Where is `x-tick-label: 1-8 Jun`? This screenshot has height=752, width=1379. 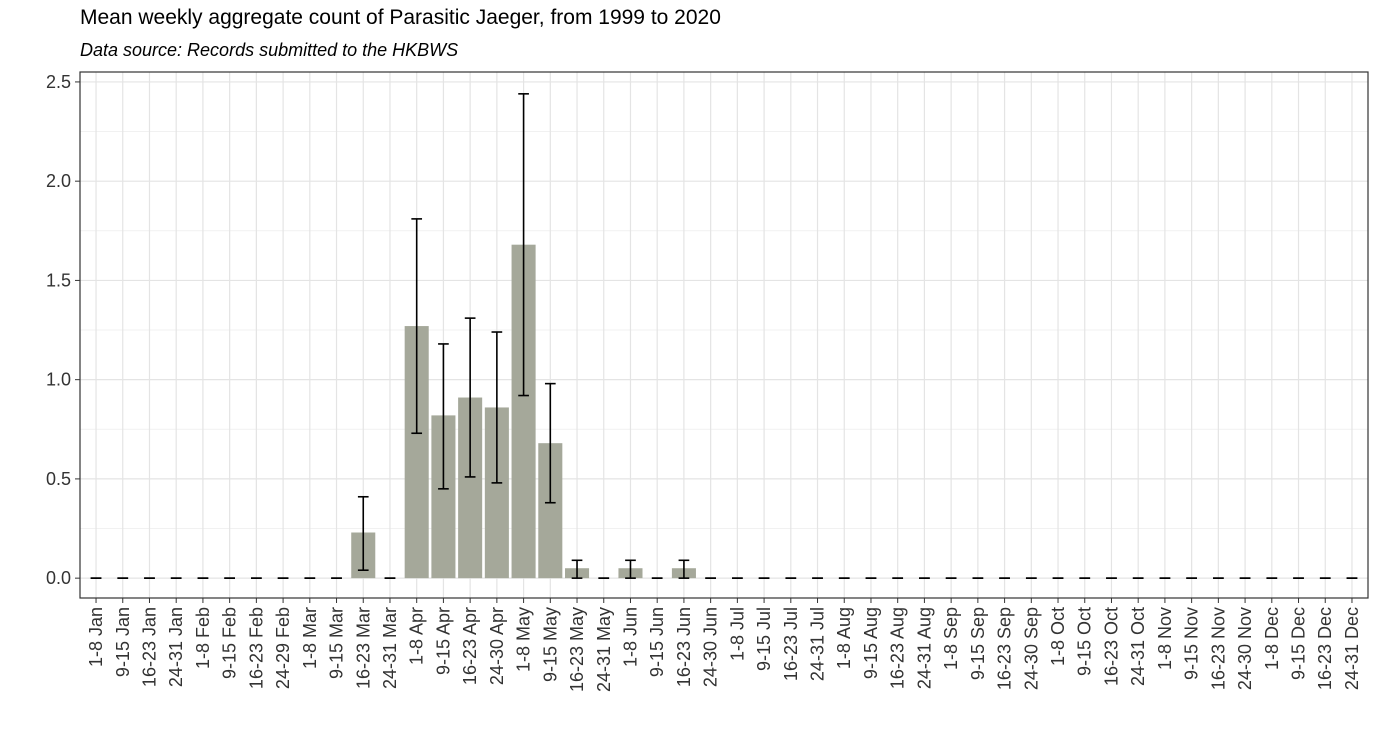 x-tick-label: 1-8 Jun is located at coordinates (630, 637).